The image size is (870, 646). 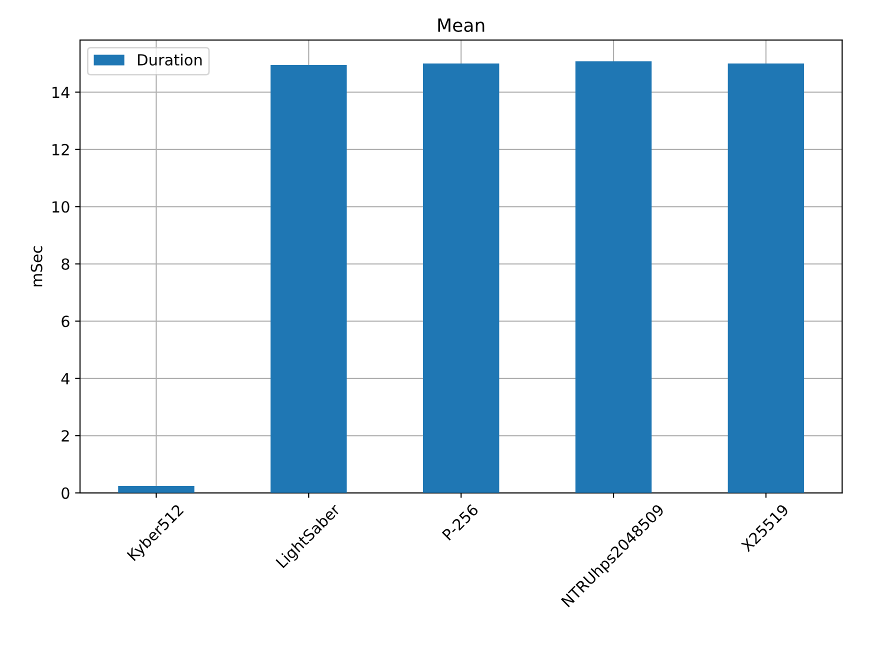 What do you see at coordinates (60, 150) in the screenshot?
I see `y-tick-label: 12` at bounding box center [60, 150].